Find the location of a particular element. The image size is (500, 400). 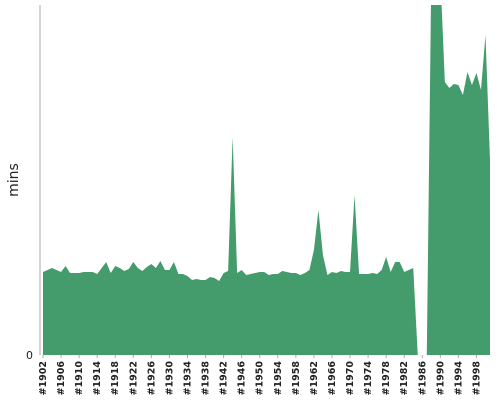

x-tick-label: #1906 is located at coordinates (61, 378).